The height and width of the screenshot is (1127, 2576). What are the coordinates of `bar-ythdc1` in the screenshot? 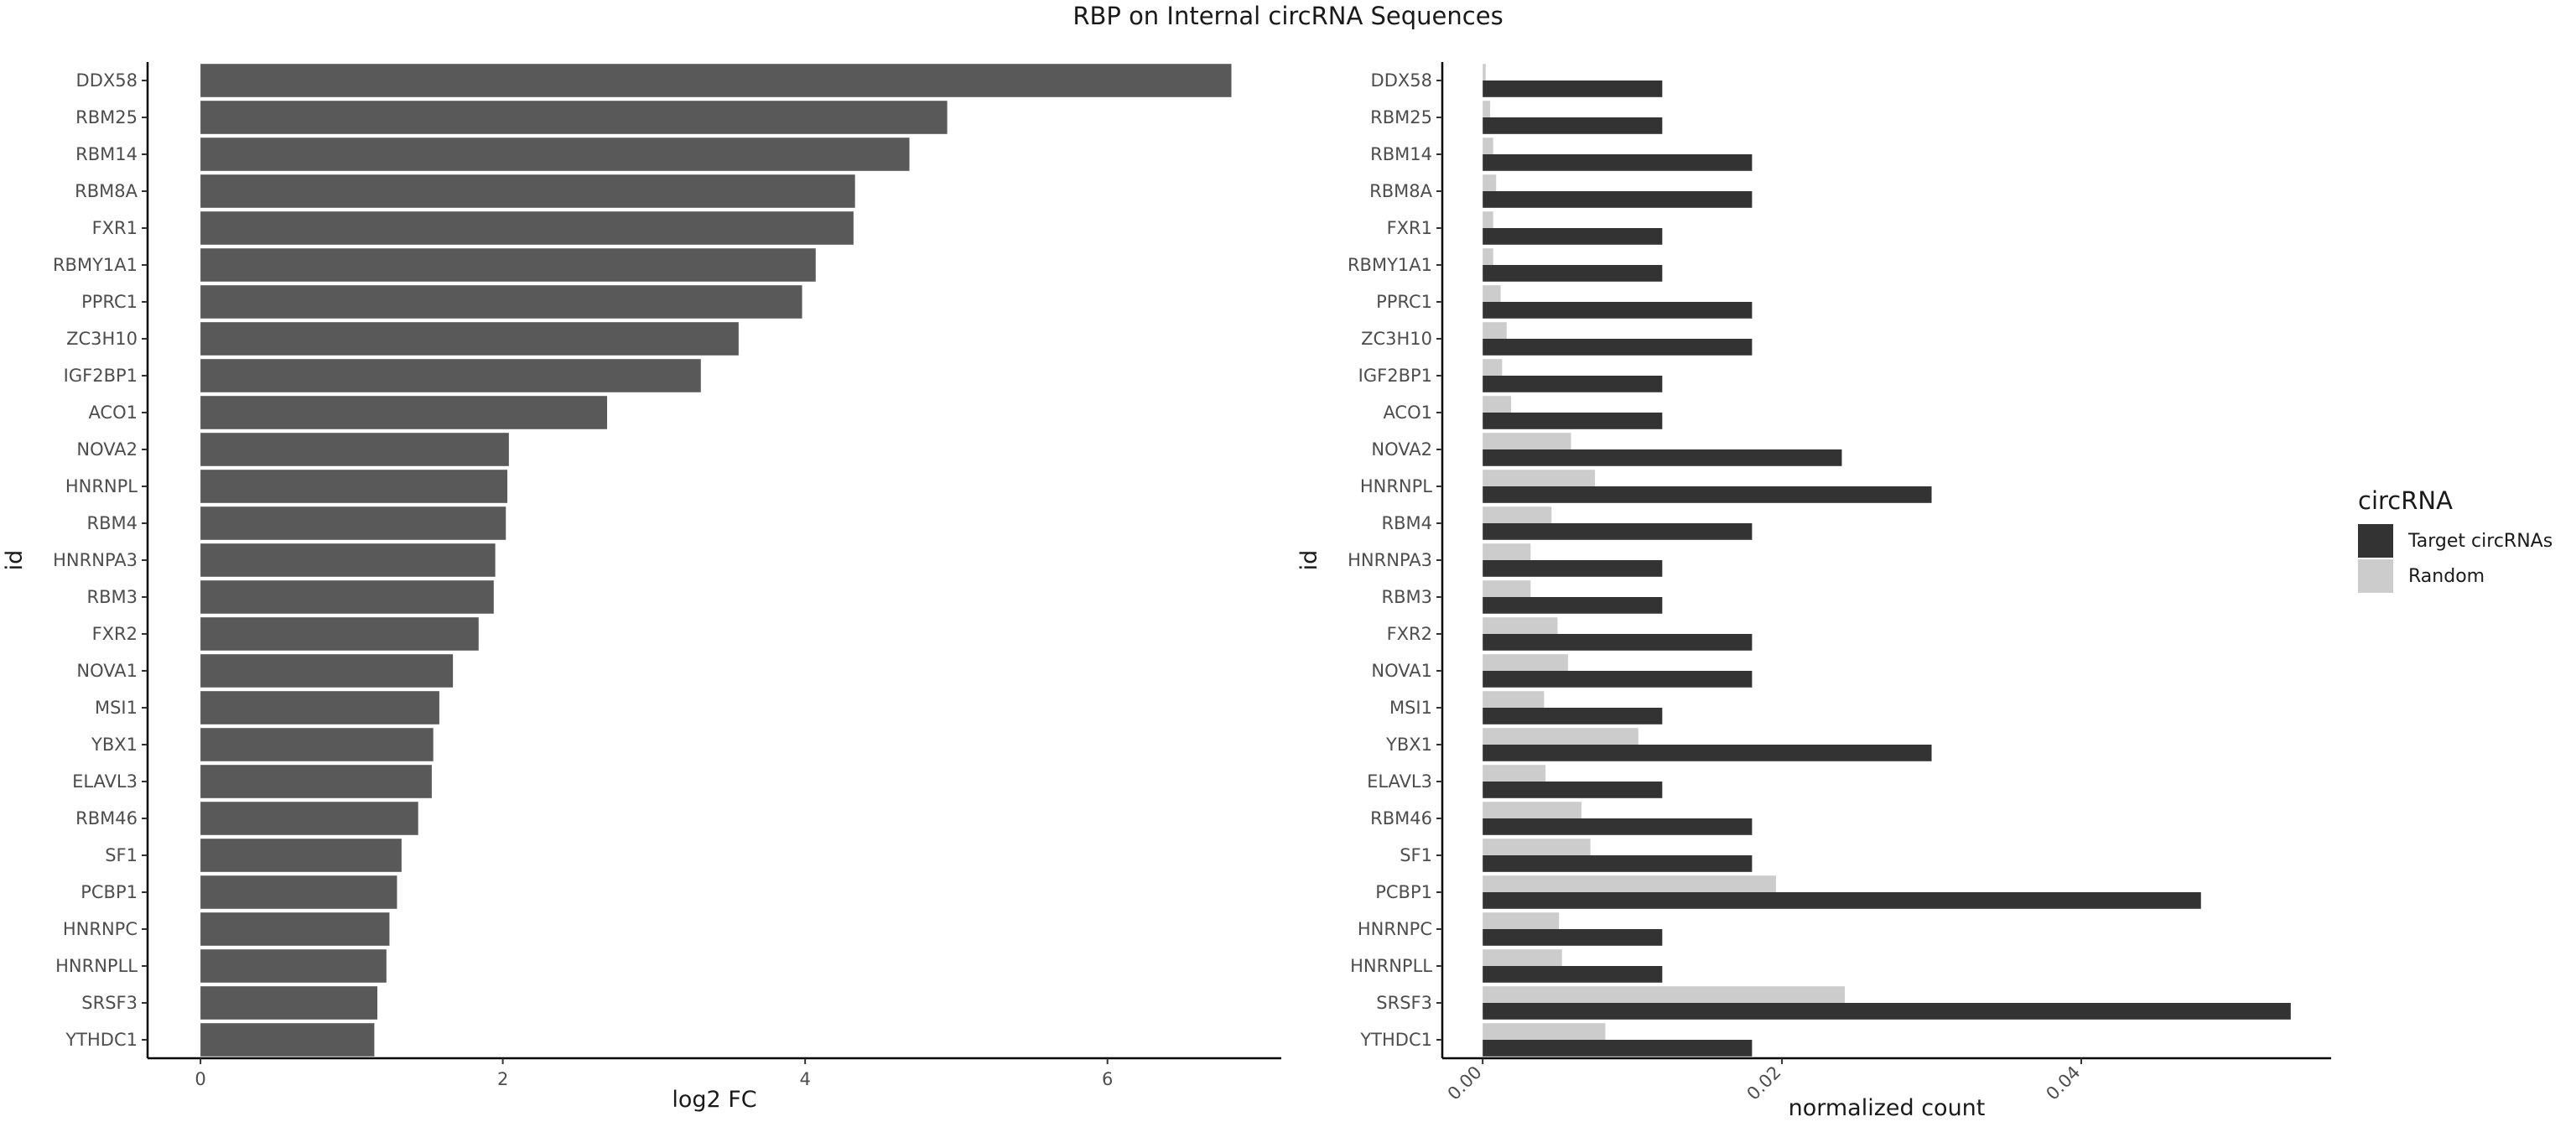 It's located at (287, 1040).